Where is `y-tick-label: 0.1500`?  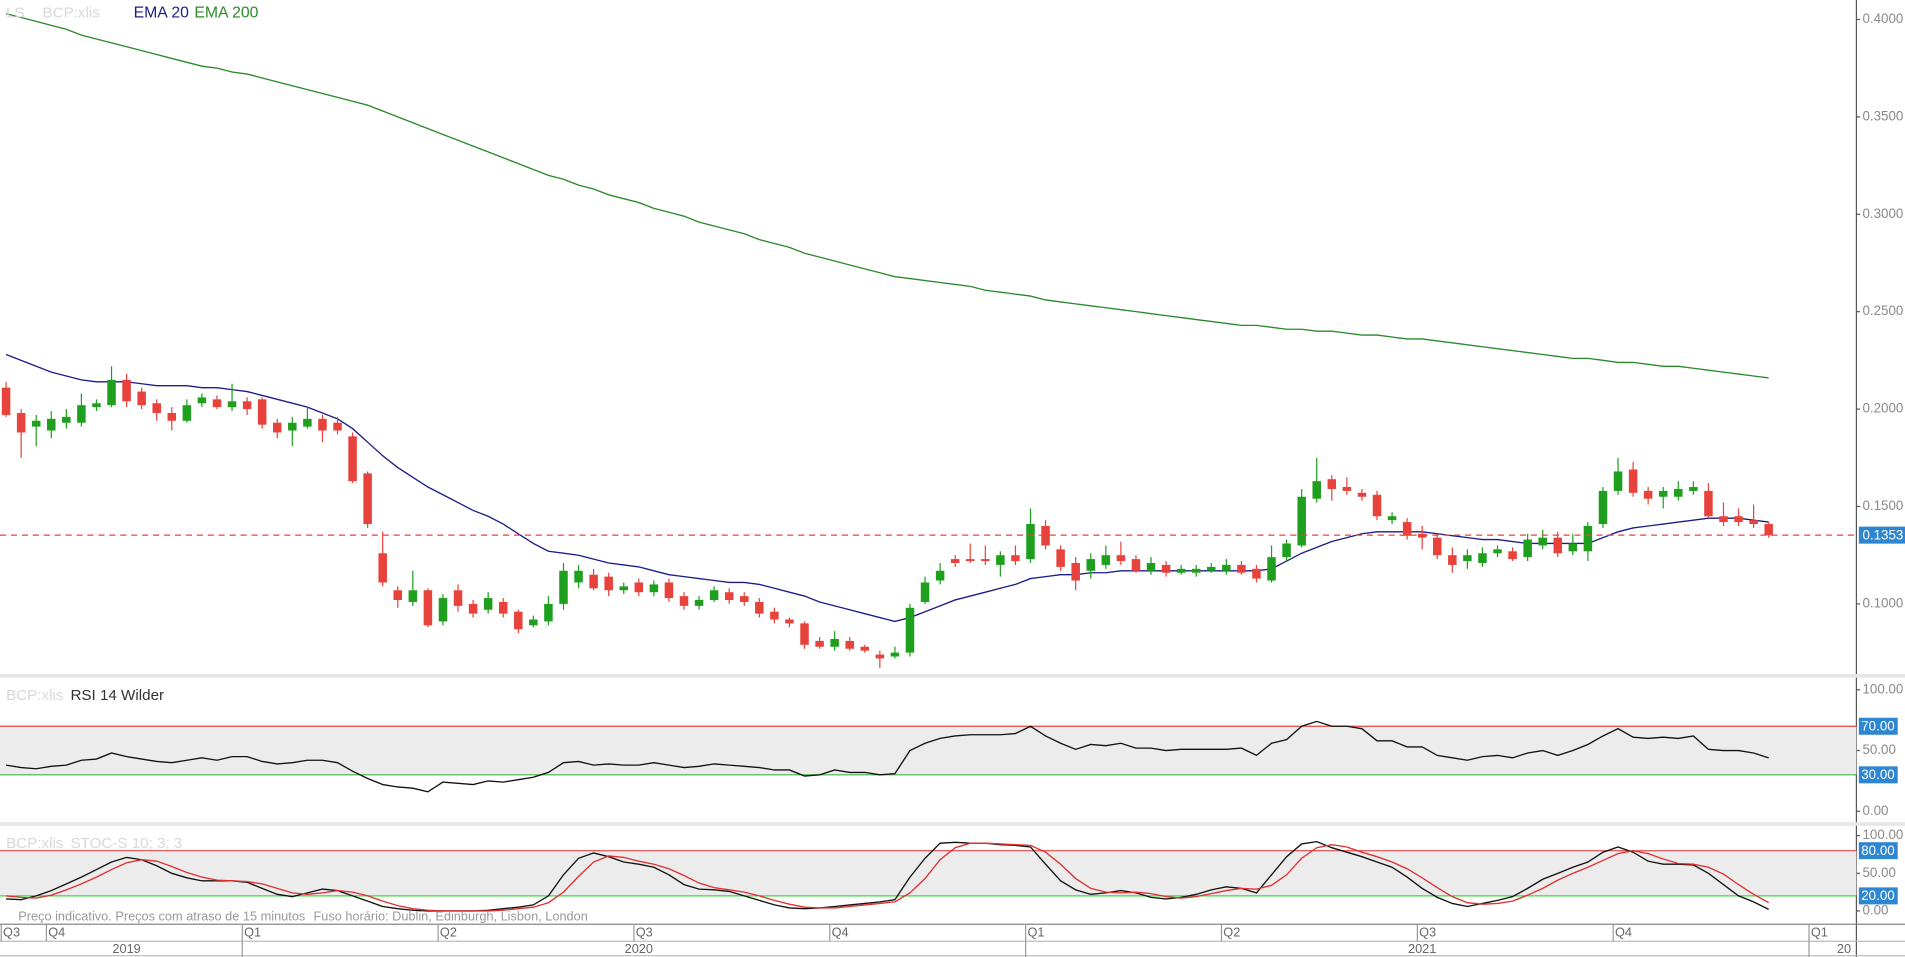 y-tick-label: 0.1500 is located at coordinates (1882, 505).